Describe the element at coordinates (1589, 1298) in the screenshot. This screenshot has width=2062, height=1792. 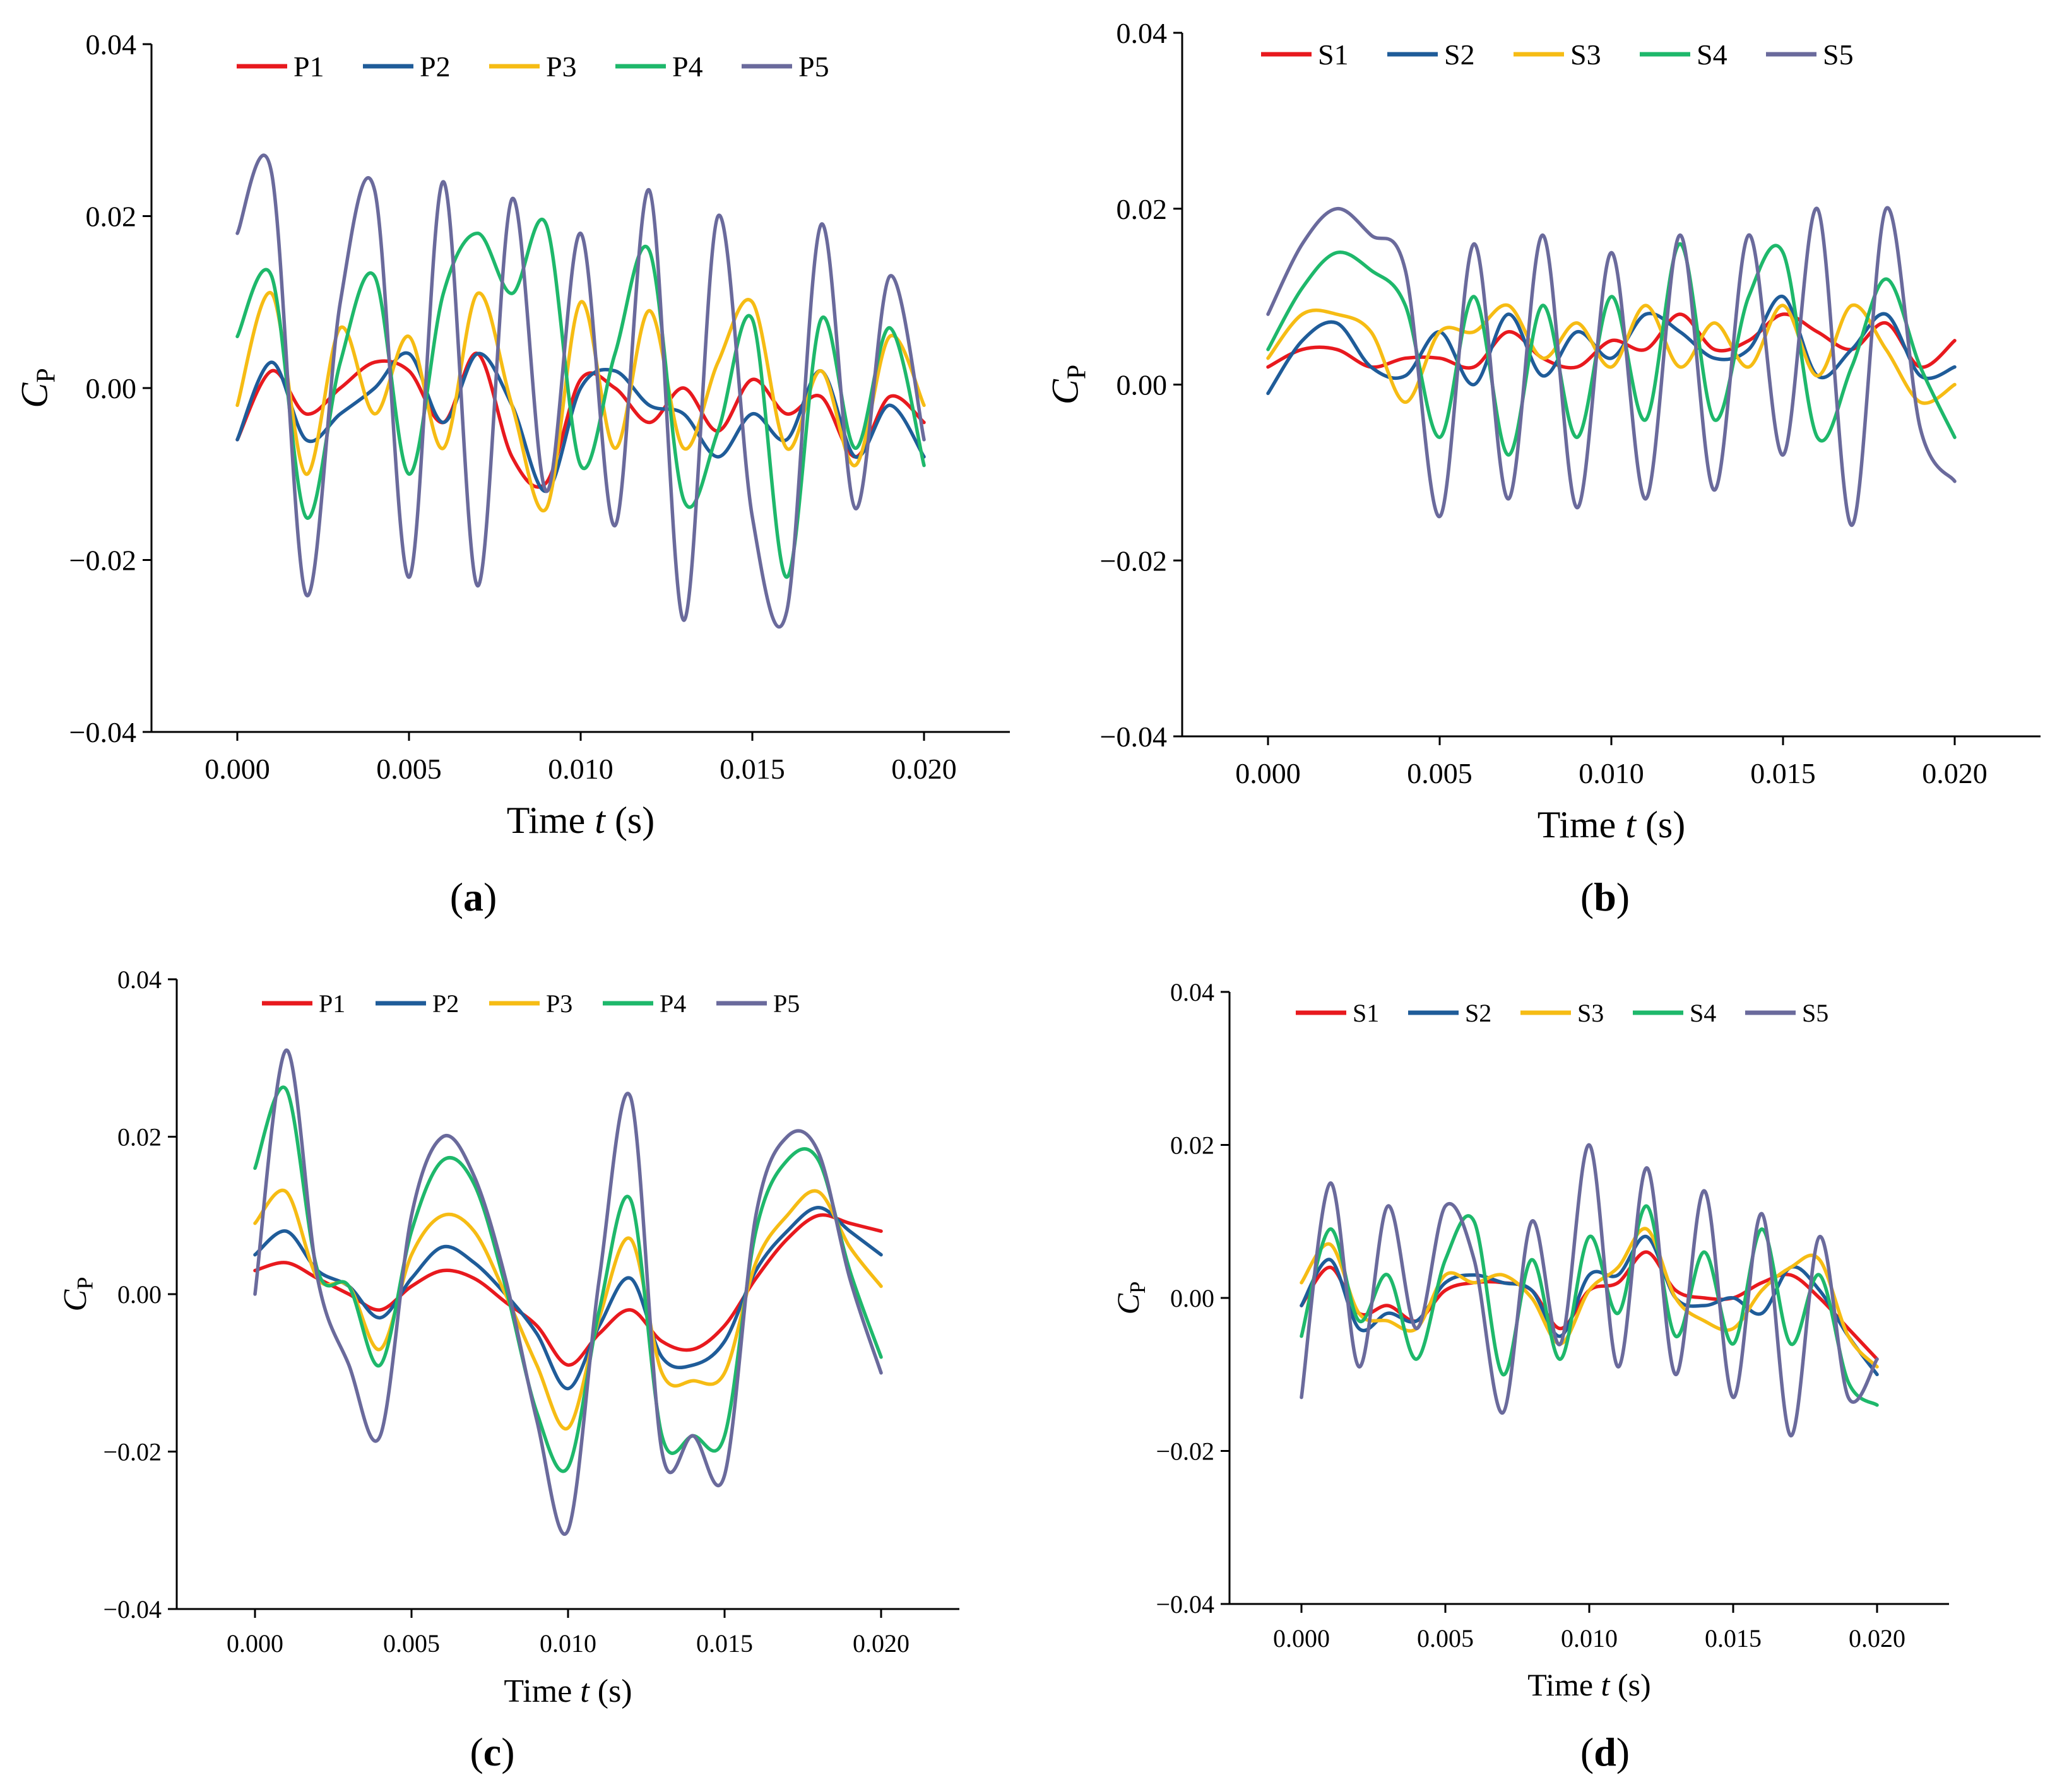
I see `series-line-s3` at that location.